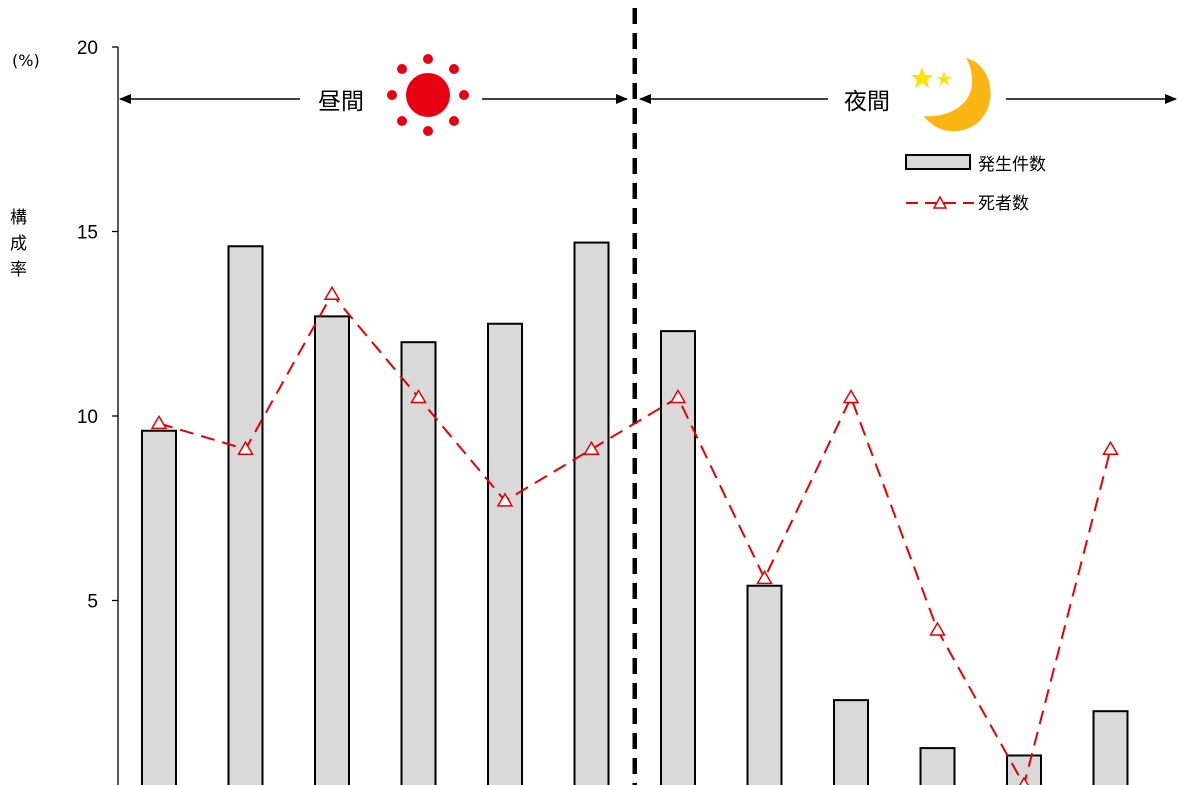  Describe the element at coordinates (975, 184) in the screenshot. I see `legend: 発生件数 死者数` at that location.